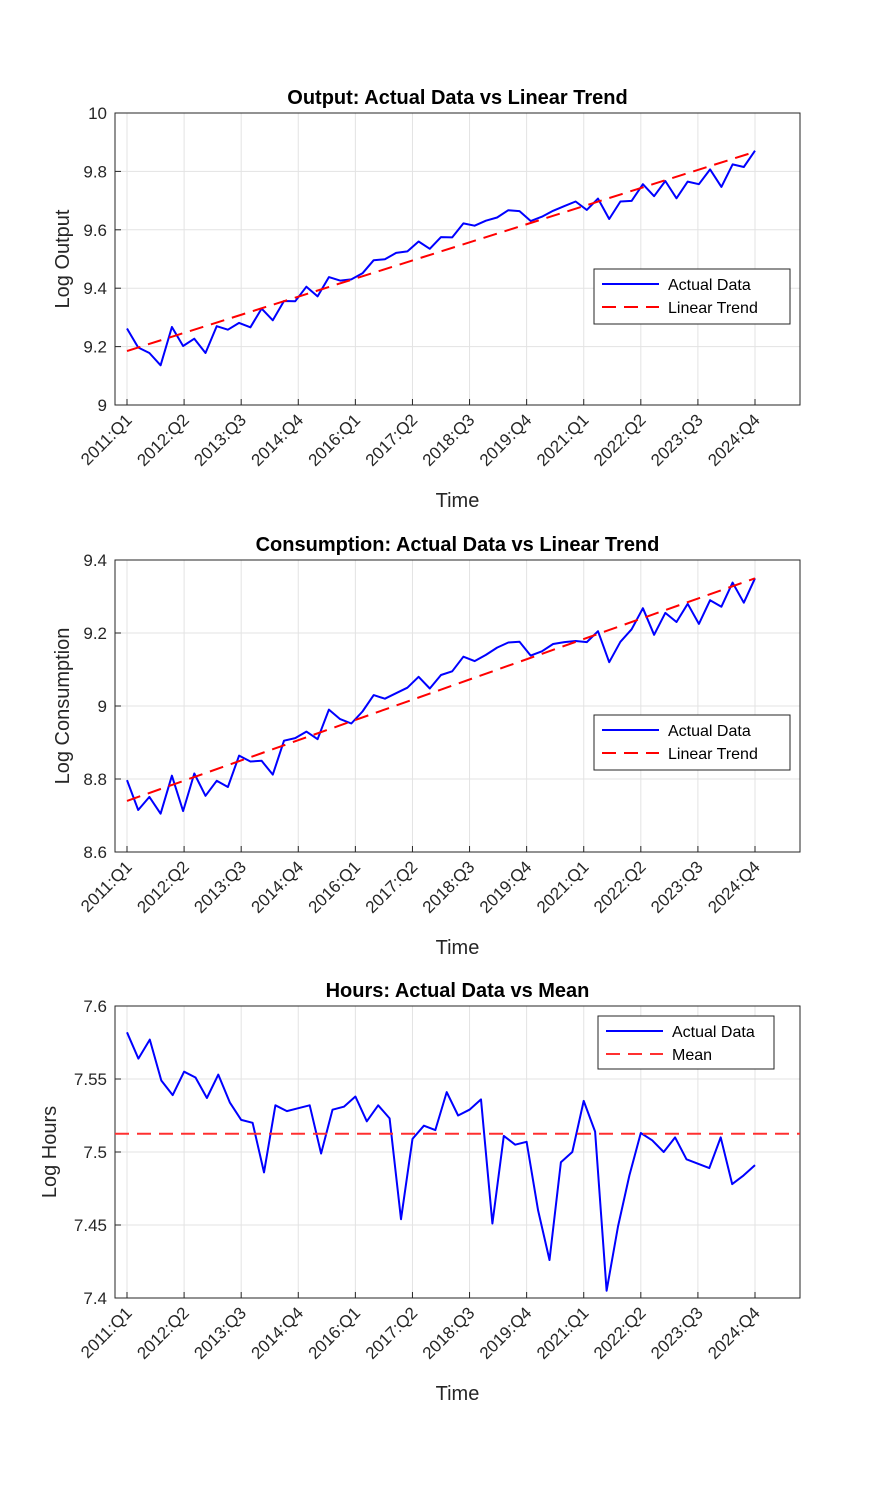 The width and height of the screenshot is (884, 1490). What do you see at coordinates (50, 1152) in the screenshot?
I see `y-axis-label: Log Hours` at bounding box center [50, 1152].